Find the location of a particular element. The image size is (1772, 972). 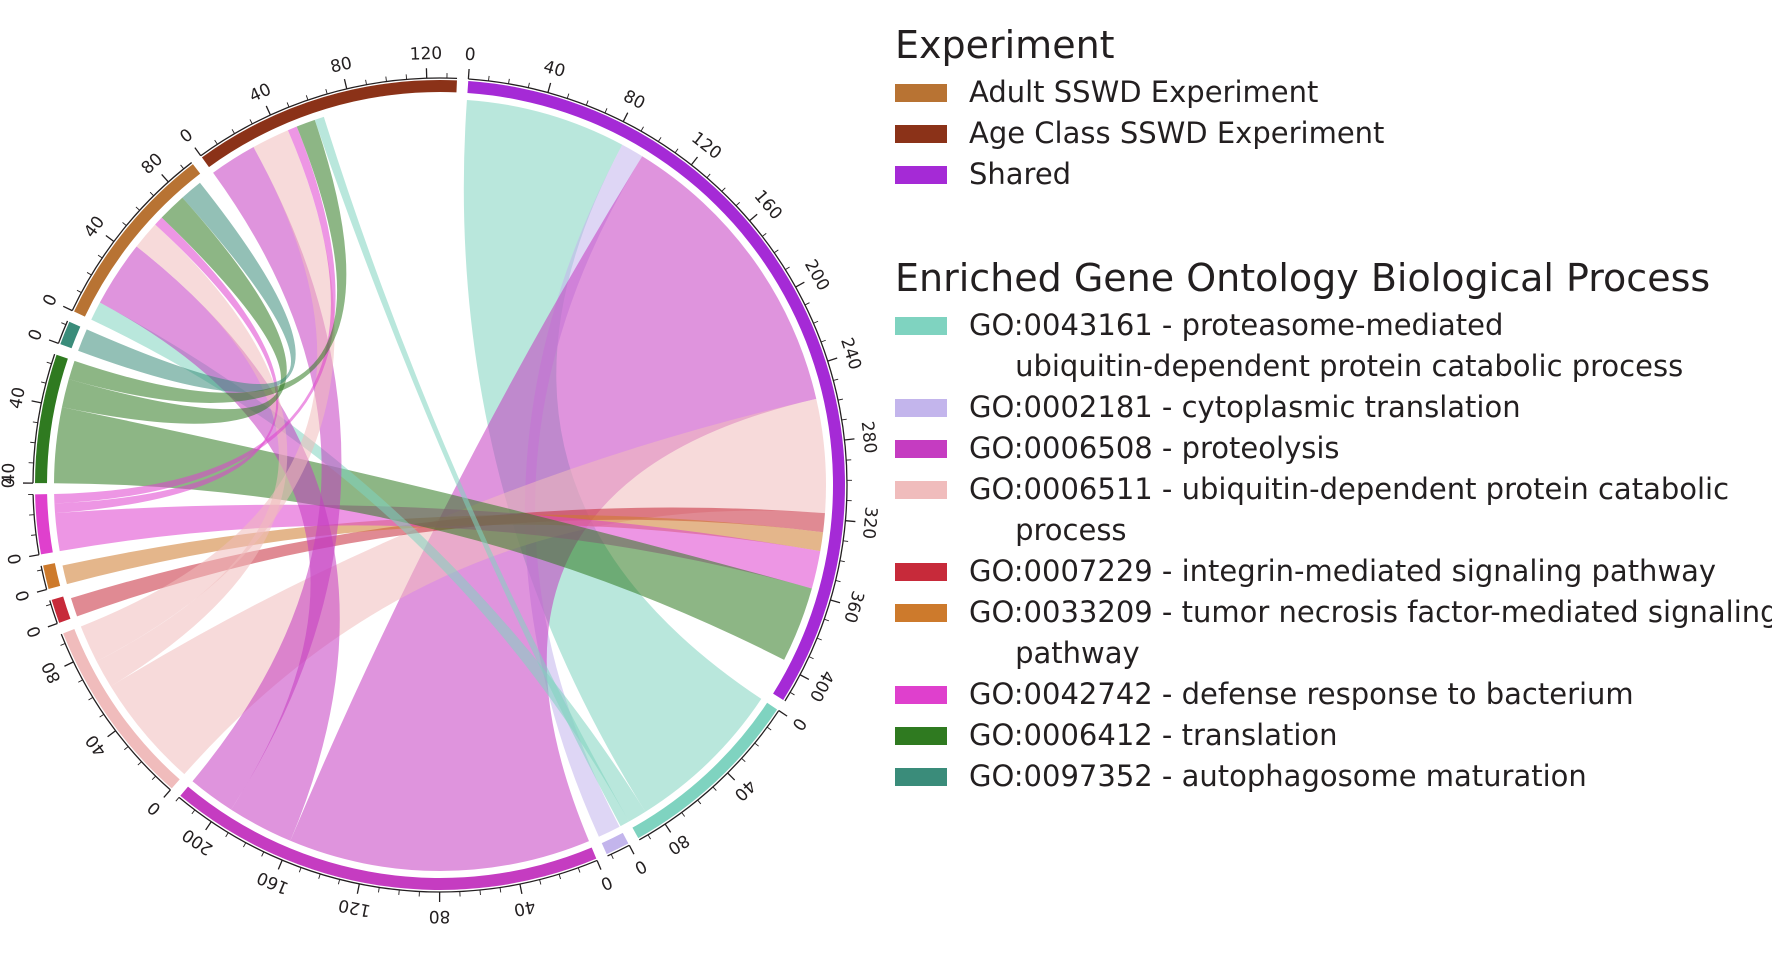

tick-label: 160 is located at coordinates (768, 205).